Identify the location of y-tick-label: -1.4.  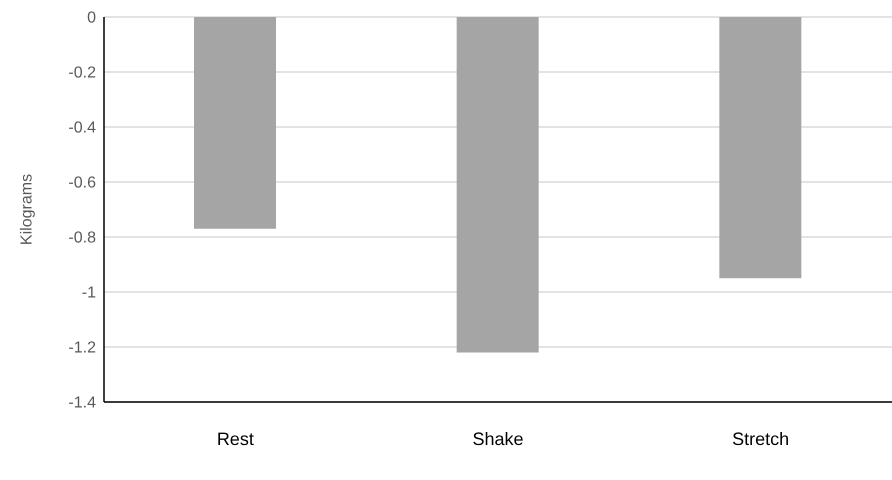
(82, 403).